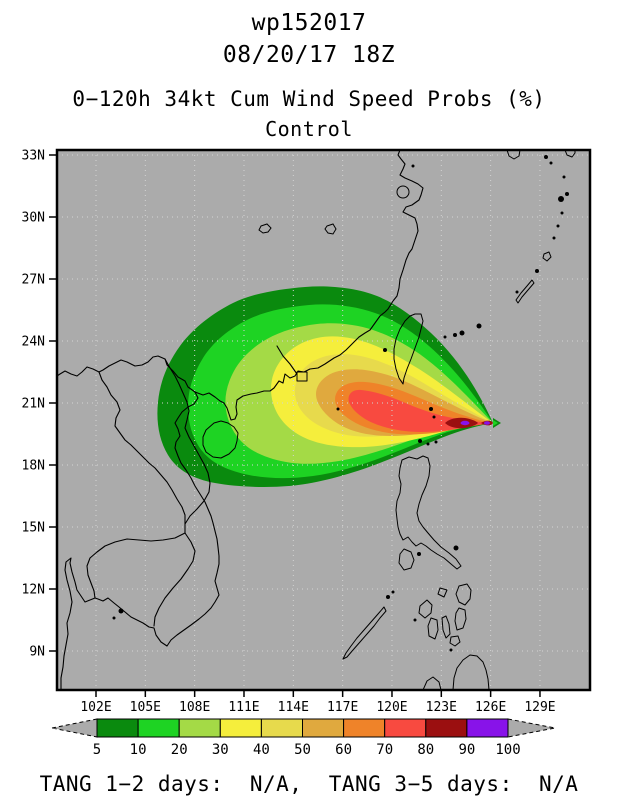 This screenshot has width=618, height=800. Describe the element at coordinates (33, 466) in the screenshot. I see `lat-tick-label: 18N` at that location.